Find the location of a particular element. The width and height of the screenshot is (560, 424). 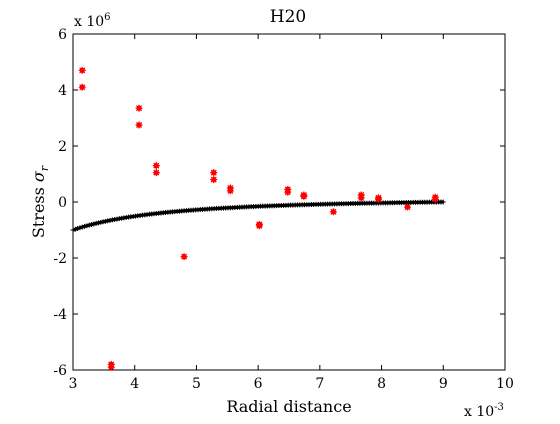

y-exponent-label: x 106 is located at coordinates (92, 21).